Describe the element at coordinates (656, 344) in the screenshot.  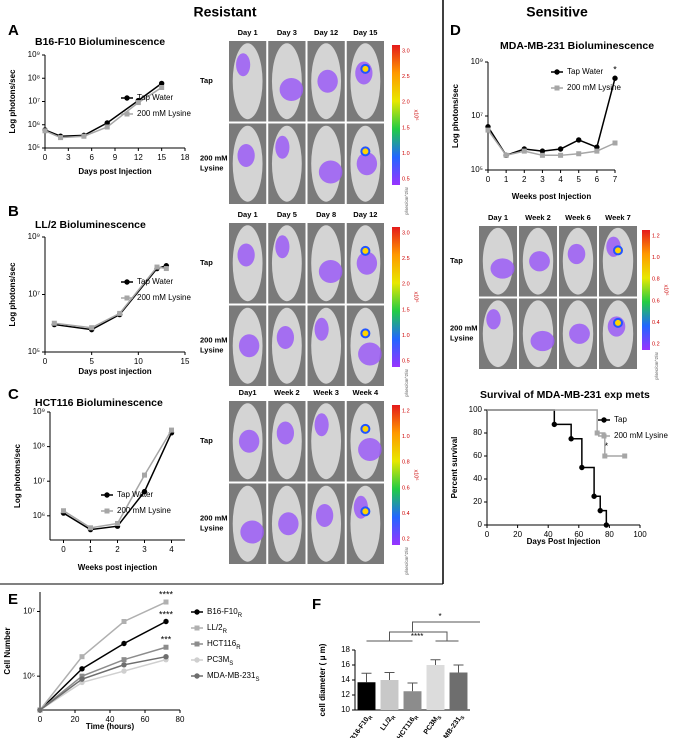
I see `colorbar-label: 0.2` at that location.